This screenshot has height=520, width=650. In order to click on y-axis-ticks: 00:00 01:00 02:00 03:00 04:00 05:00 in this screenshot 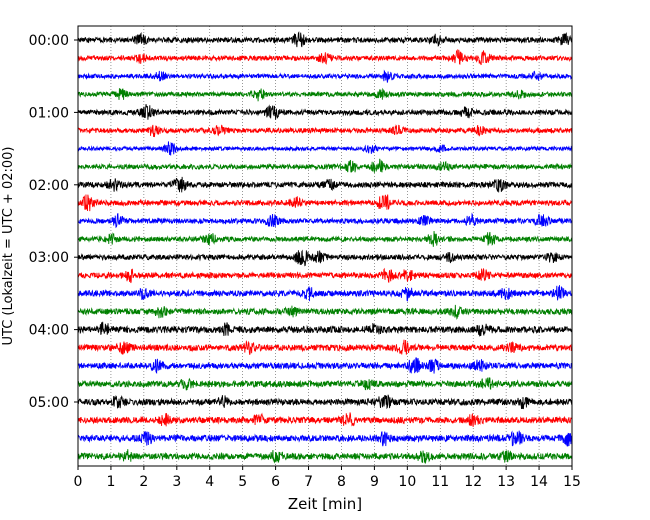, I will do `click(53, 222)`.